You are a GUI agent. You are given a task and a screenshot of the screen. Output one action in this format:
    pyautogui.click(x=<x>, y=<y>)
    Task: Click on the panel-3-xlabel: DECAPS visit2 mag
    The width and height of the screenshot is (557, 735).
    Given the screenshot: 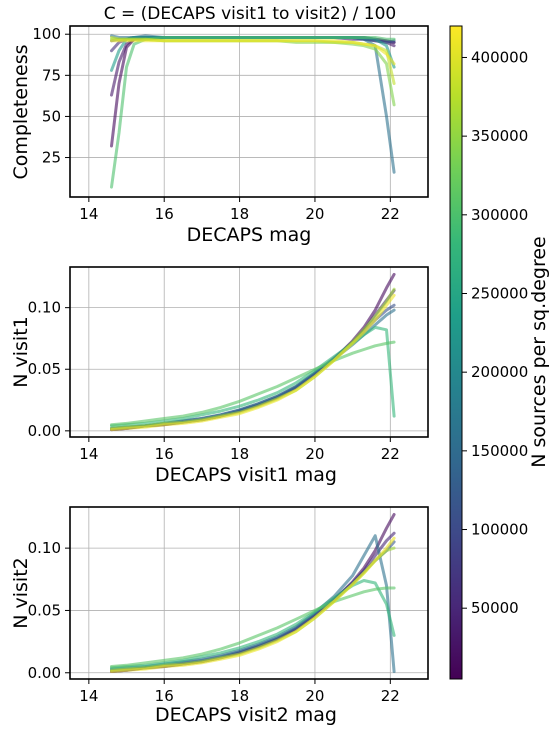 What is the action you would take?
    pyautogui.click(x=246, y=715)
    